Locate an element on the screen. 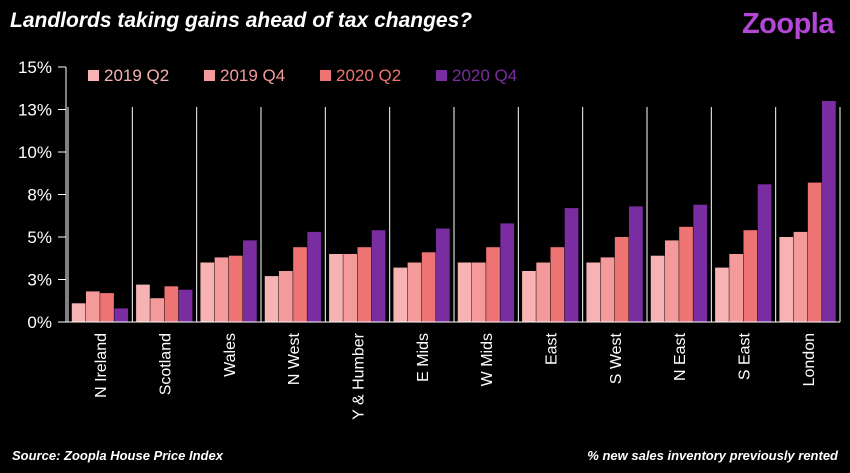 This screenshot has width=850, height=473. x-category-label: Wales is located at coordinates (230, 355).